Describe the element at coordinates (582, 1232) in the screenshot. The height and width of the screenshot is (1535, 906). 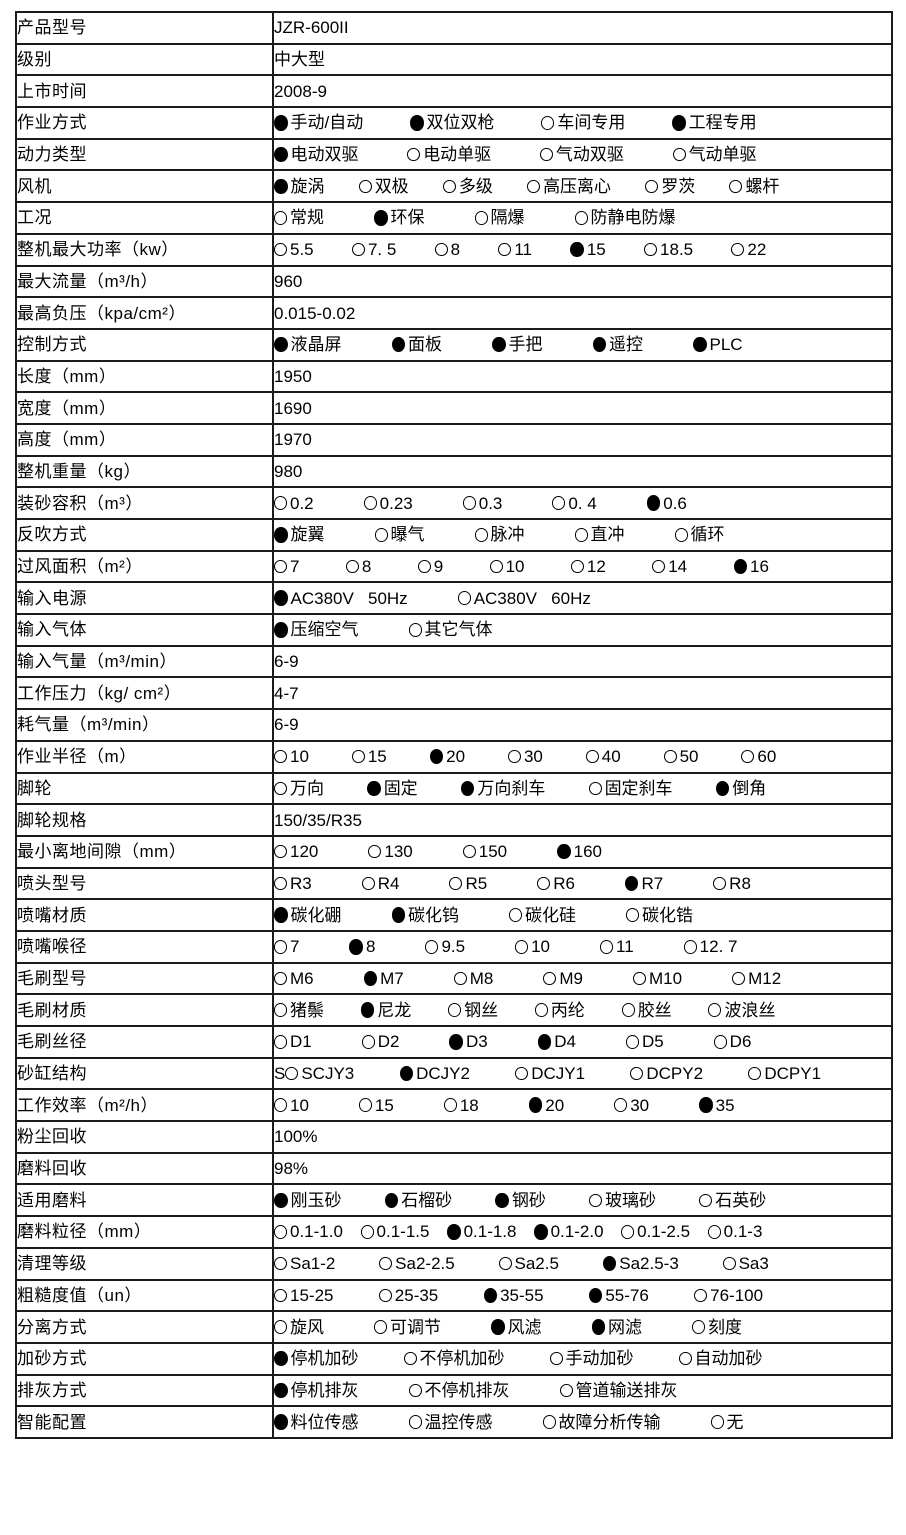
I see `option-group: 0.1-1.0 0.1-1.5 0.1-1.8 0.1-2.0 0.1-2.5 0.1-3` at that location.